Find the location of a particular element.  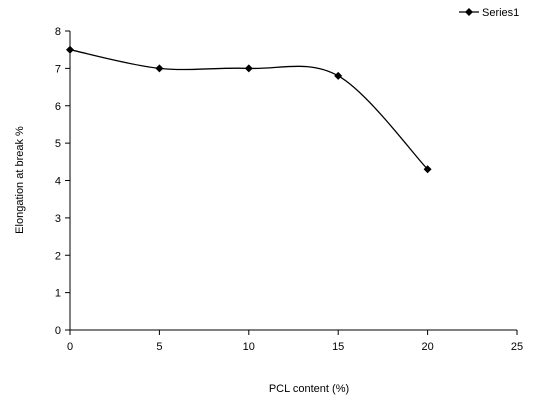

y-tick-label: 3 is located at coordinates (58, 219).